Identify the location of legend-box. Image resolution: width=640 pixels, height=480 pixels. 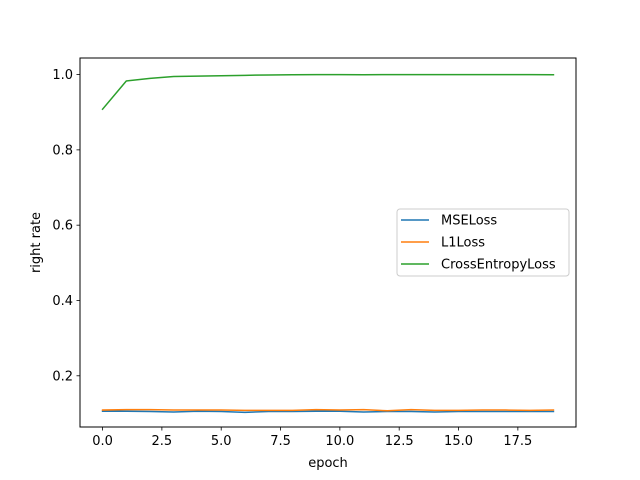
(483, 242).